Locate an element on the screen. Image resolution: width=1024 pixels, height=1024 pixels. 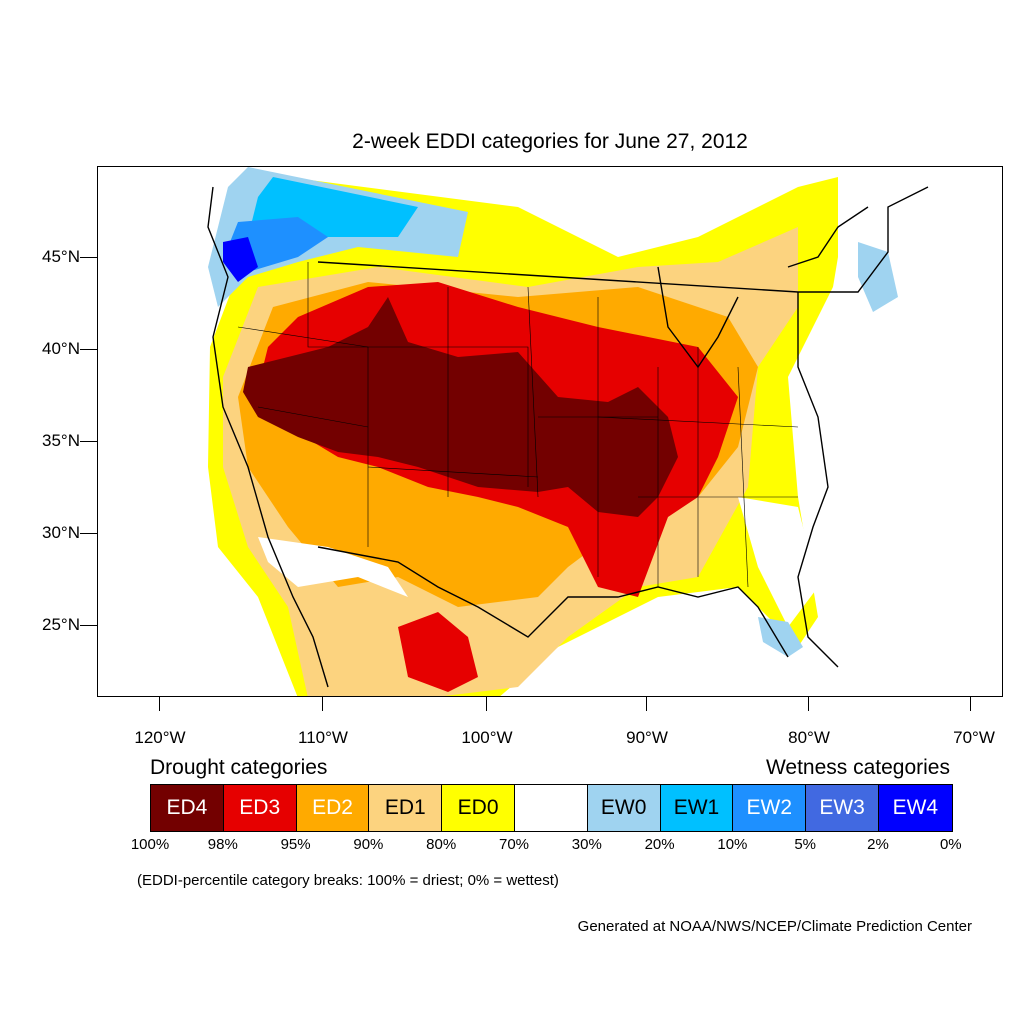
legend-break-label: 90% is located at coordinates (368, 844).